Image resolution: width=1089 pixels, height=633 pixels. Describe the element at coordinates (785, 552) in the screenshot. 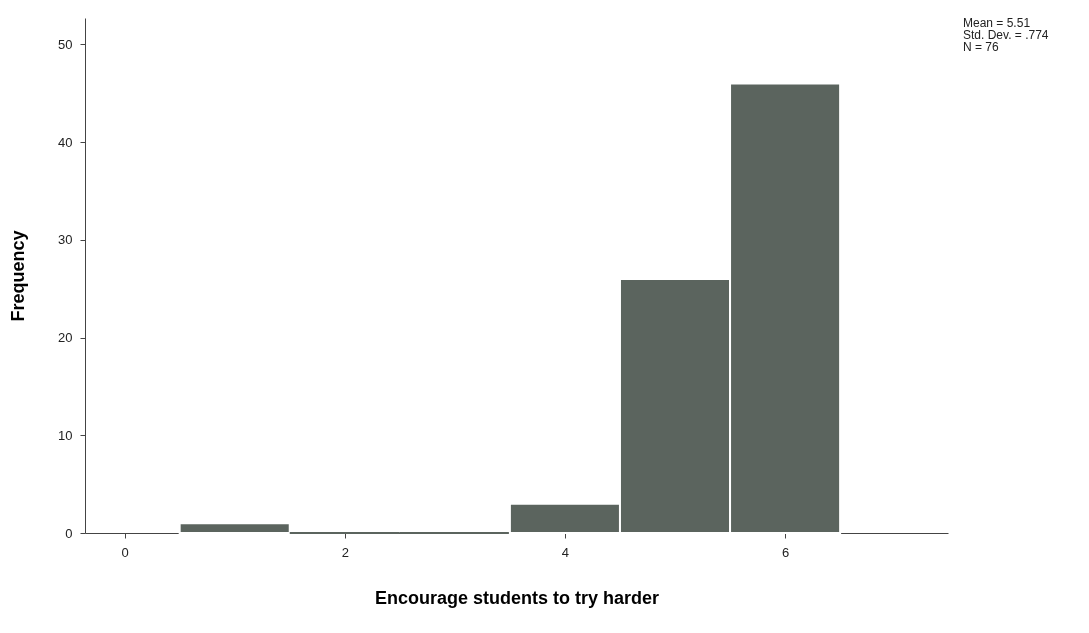

I see `x-tick-label: 6` at that location.